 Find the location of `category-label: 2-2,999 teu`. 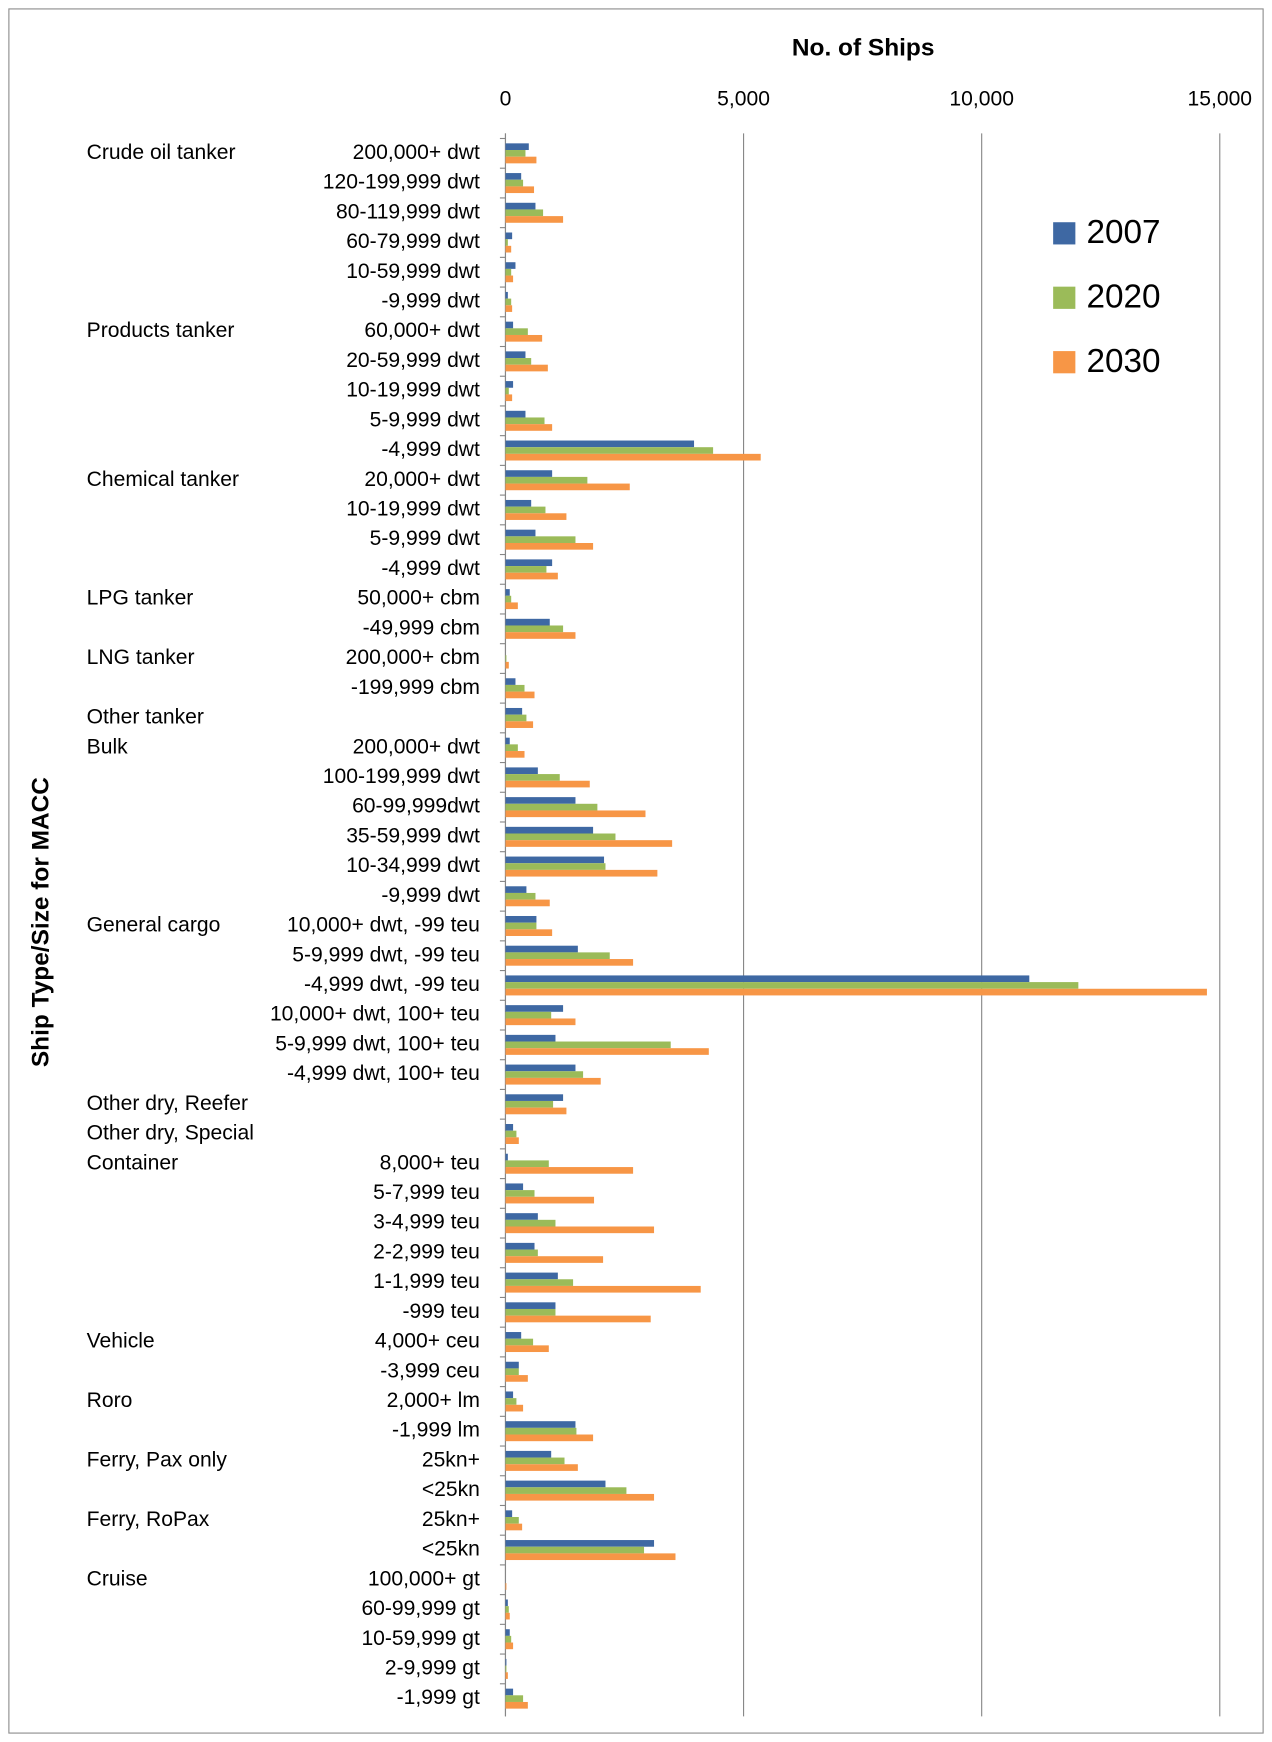

category-label: 2-2,999 teu is located at coordinates (426, 1251).